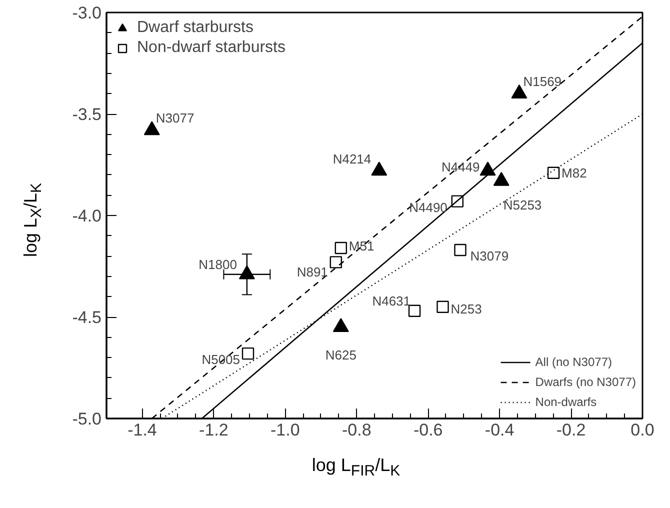 This screenshot has height=508, width=670. Describe the element at coordinates (195, 28) in the screenshot. I see `legend-label: Dwarf starbursts` at that location.